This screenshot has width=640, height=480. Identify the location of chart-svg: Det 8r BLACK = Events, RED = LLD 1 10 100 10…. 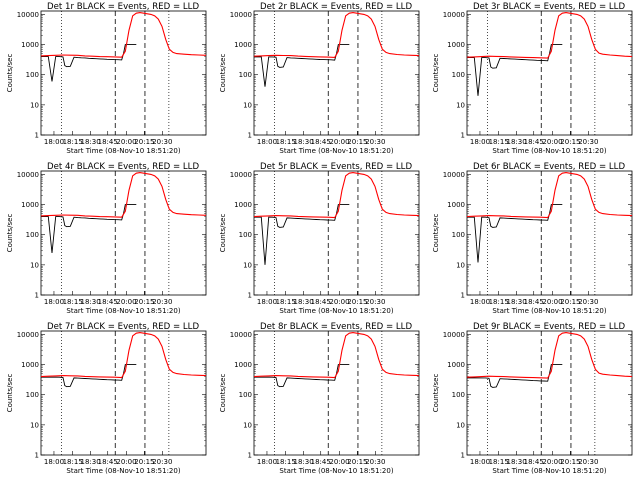
(319, 398).